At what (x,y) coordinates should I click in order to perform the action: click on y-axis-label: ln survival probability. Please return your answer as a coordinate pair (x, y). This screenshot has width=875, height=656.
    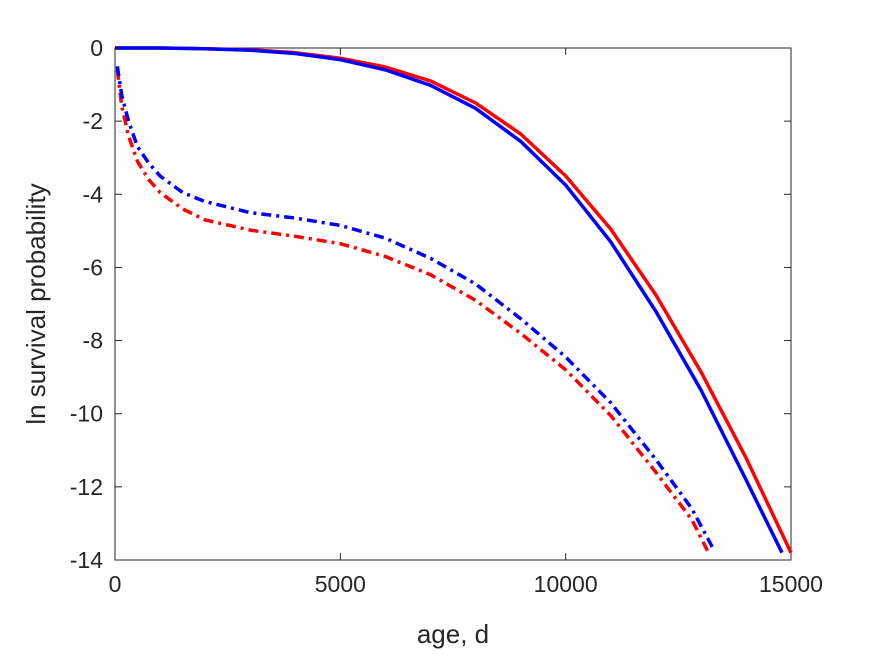
    Looking at the image, I should click on (36, 303).